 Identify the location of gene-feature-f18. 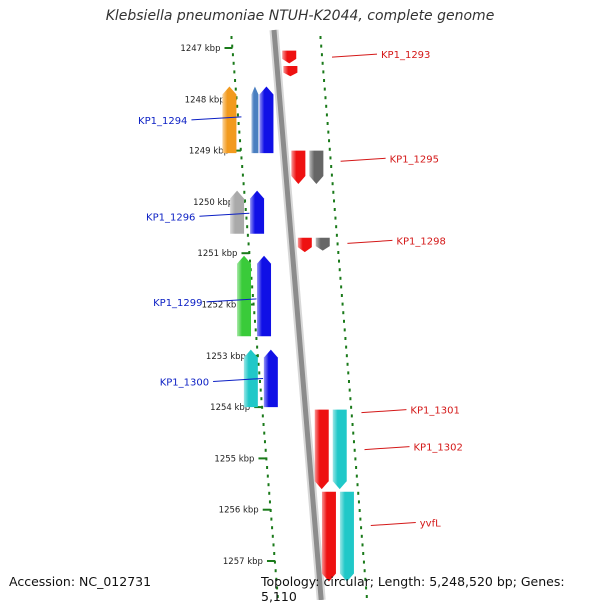
(328, 536).